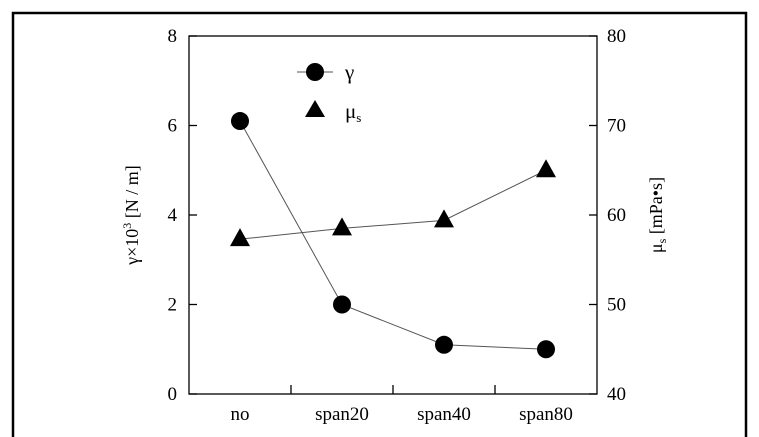 This screenshot has width=759, height=437. I want to click on y-left-tick-label: 2, so click(173, 305).